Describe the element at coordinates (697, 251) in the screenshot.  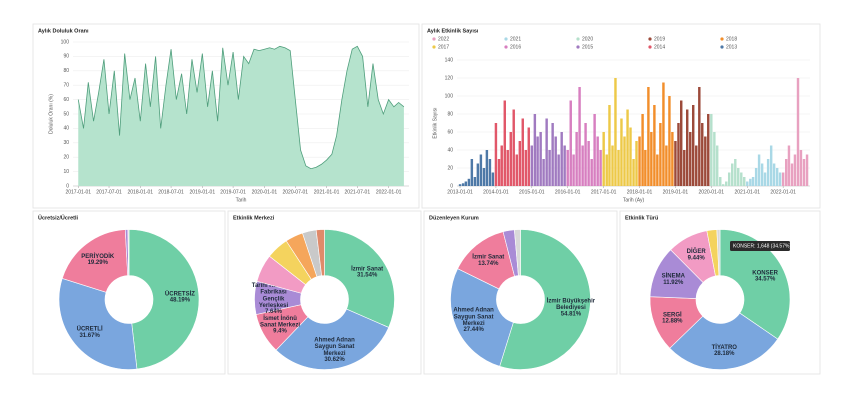
I see `slice-label-line: DİĞER` at that location.